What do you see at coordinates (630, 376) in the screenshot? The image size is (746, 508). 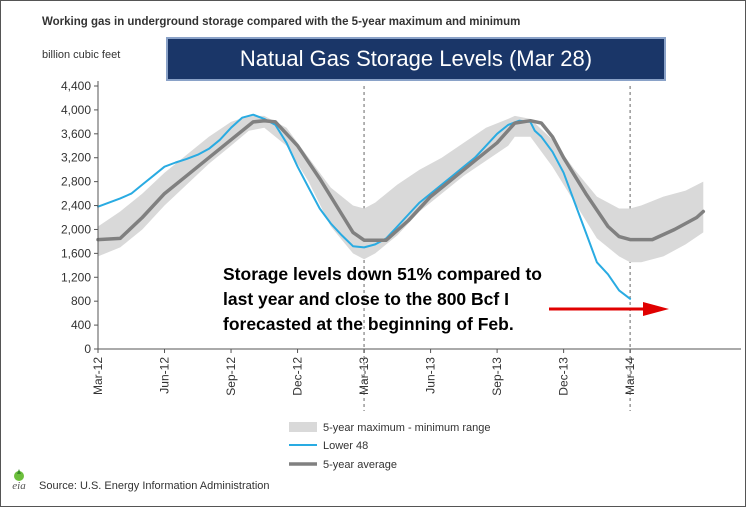 I see `x-tick-label: Mar-14` at bounding box center [630, 376].